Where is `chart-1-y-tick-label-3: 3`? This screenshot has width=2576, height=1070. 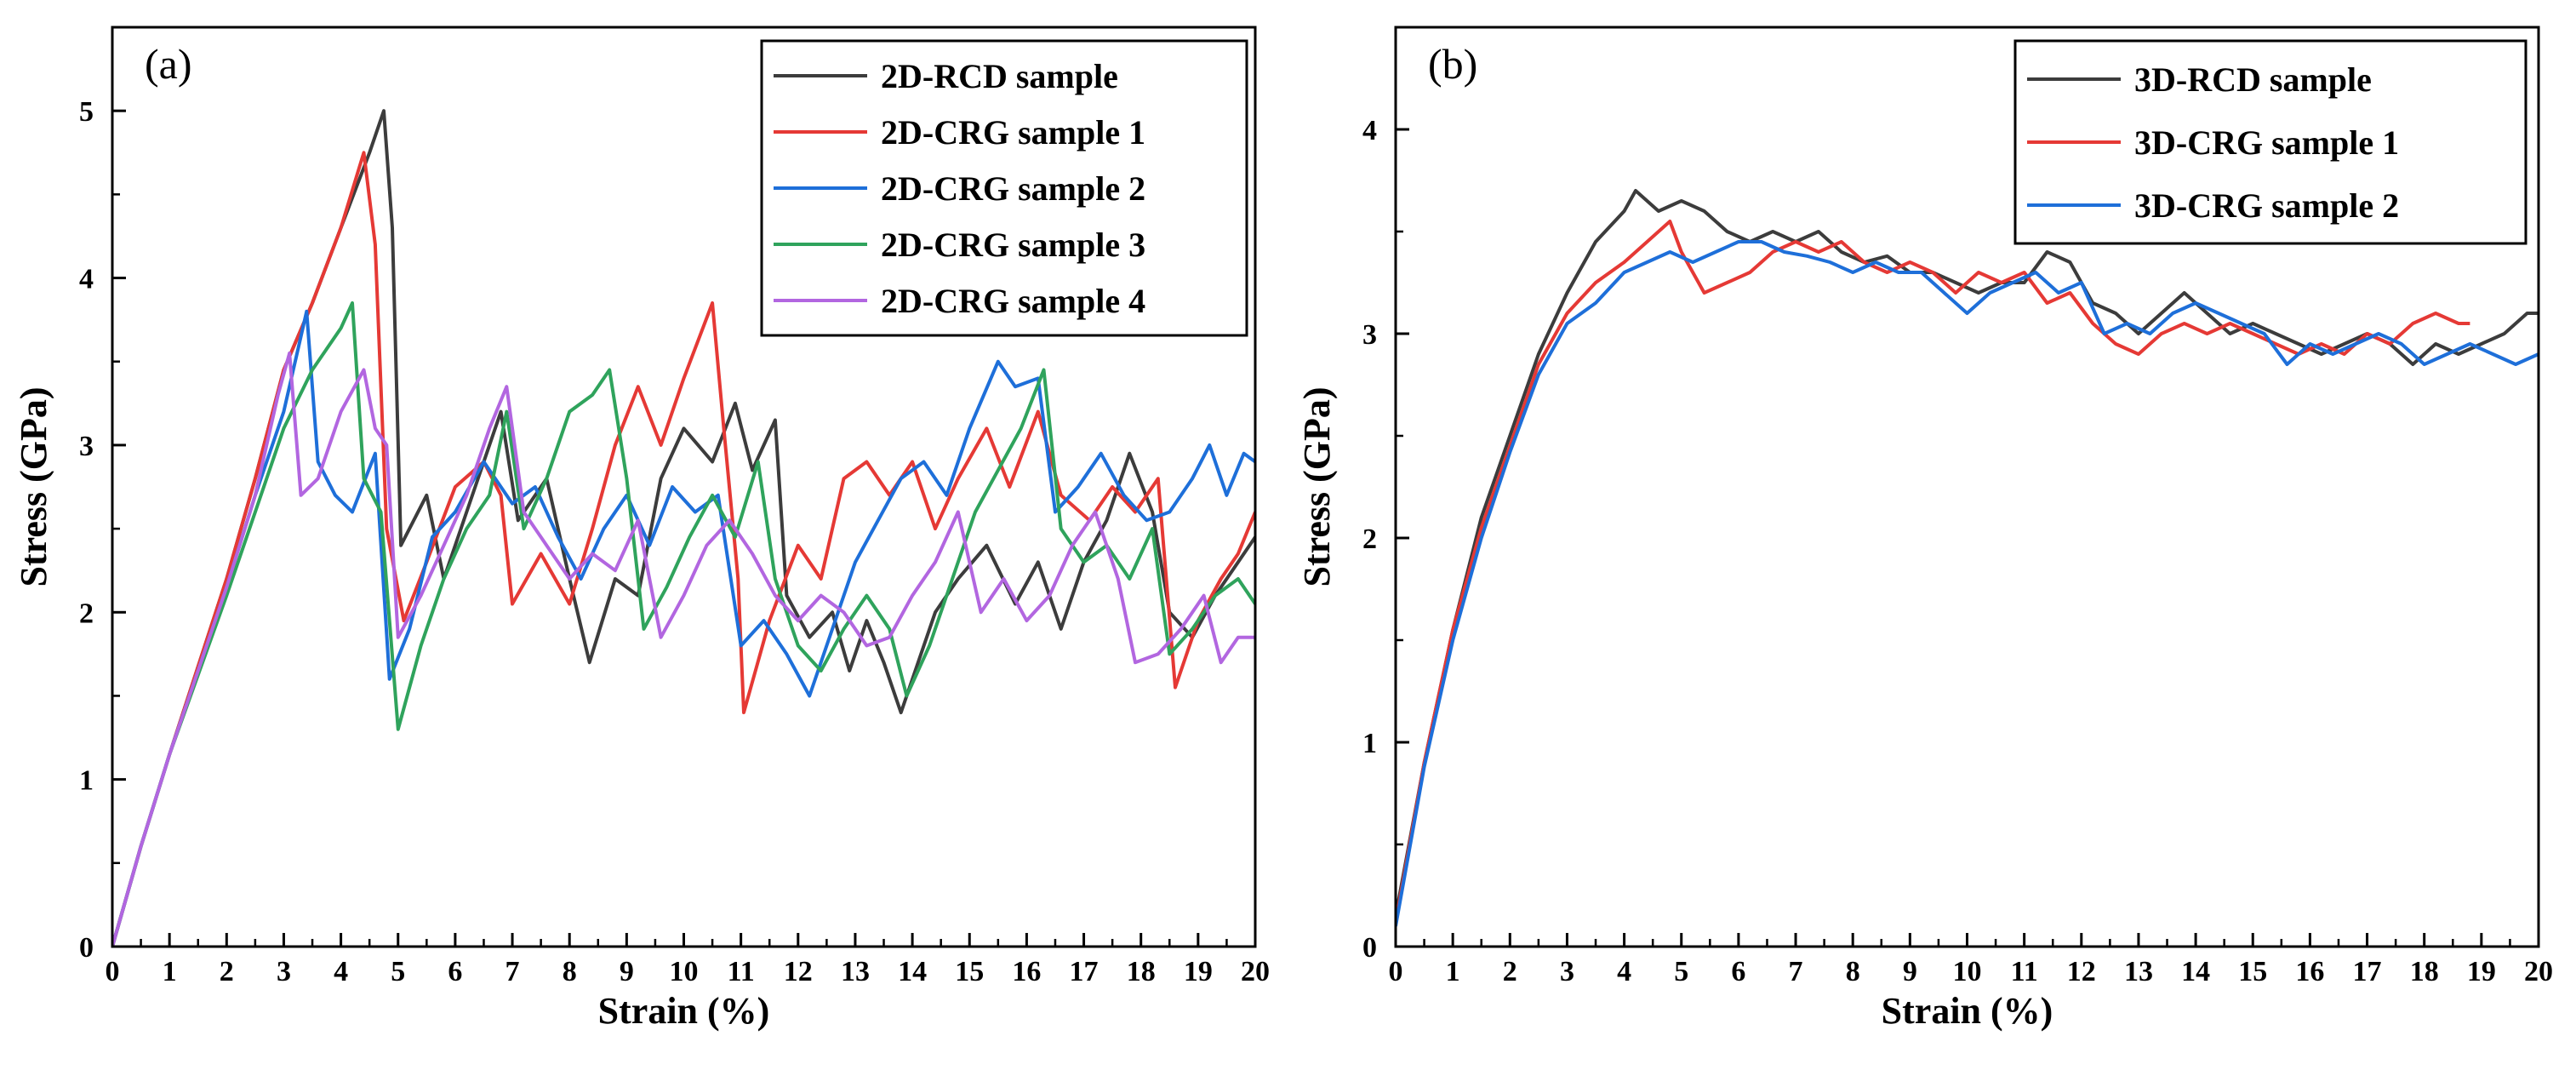
chart-1-y-tick-label-3: 3 is located at coordinates (1369, 335).